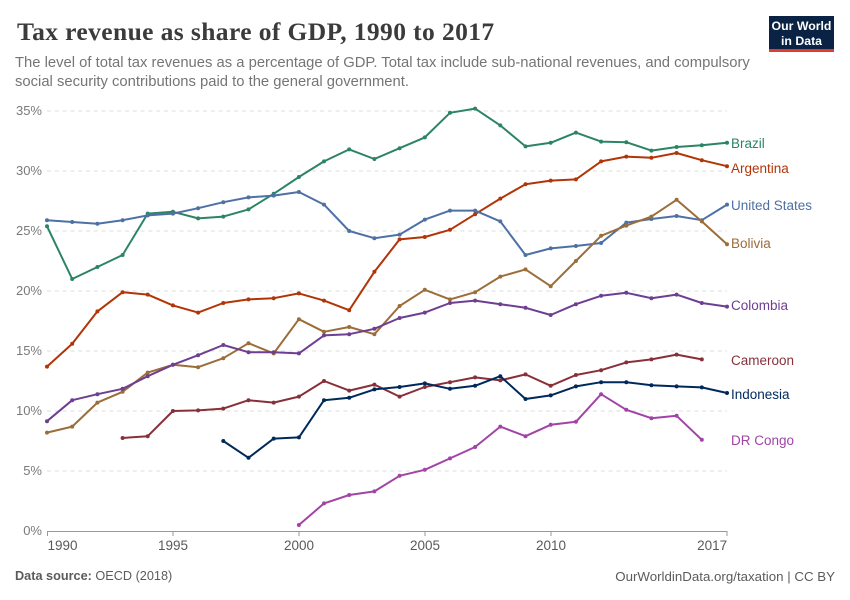  Describe the element at coordinates (173, 545) in the screenshot. I see `svg-text: 1995` at that location.